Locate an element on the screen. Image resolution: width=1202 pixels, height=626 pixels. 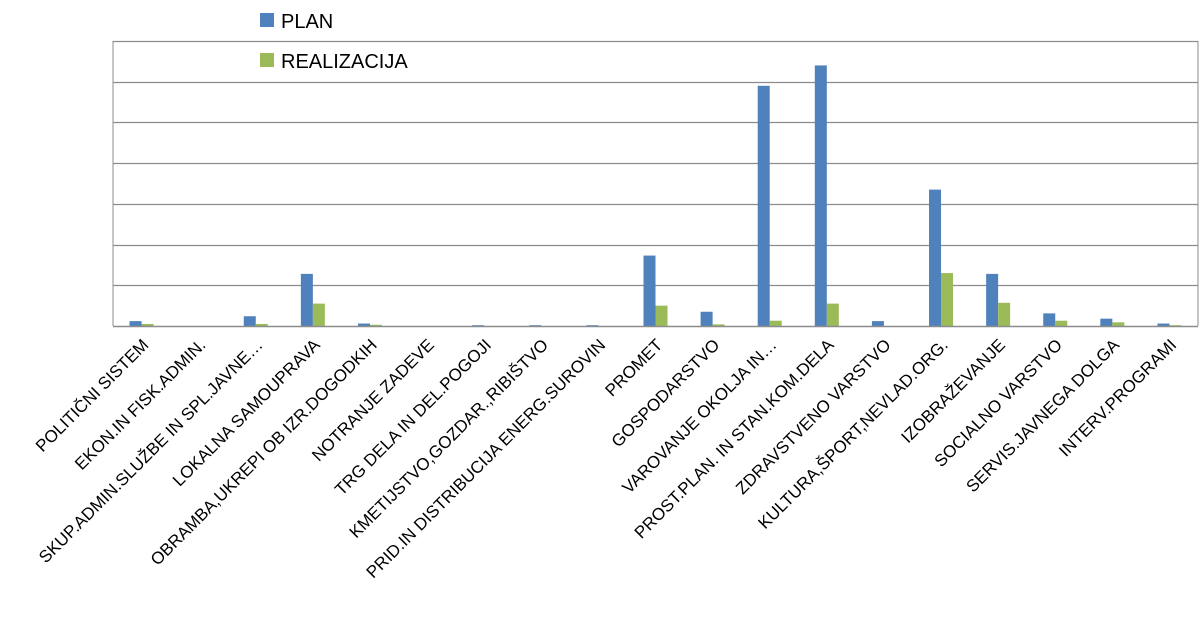
x-tick-label: POLITIČNI SISTEM is located at coordinates (92, 395).